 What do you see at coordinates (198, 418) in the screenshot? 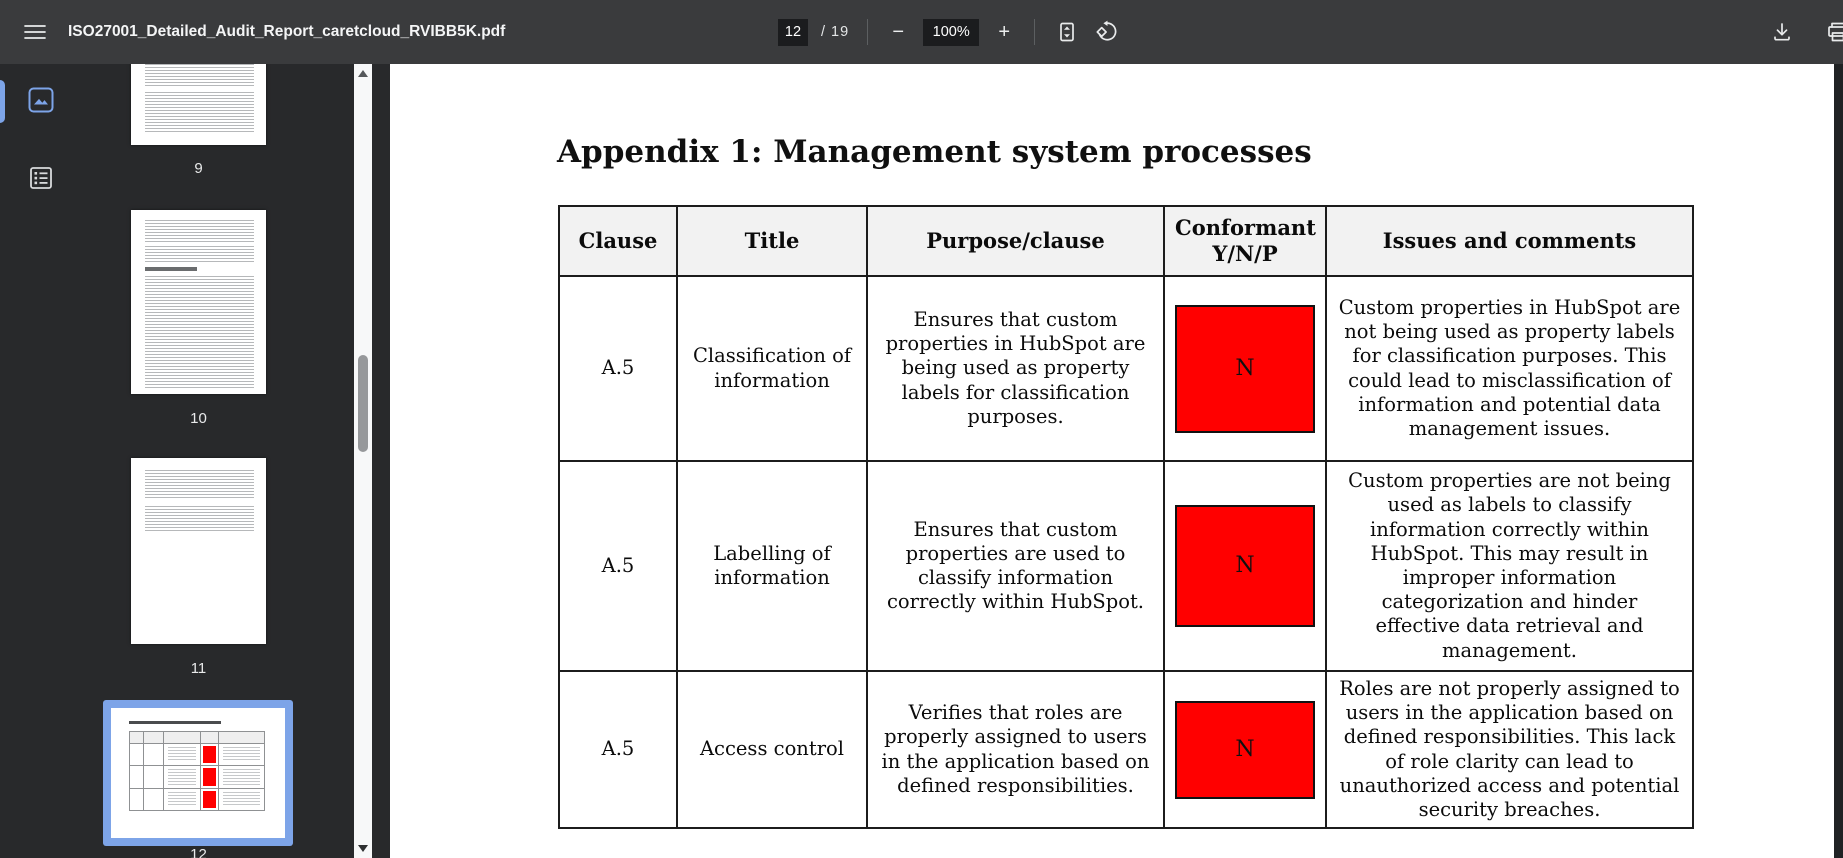
I see `thumbnail-label: 10` at bounding box center [198, 418].